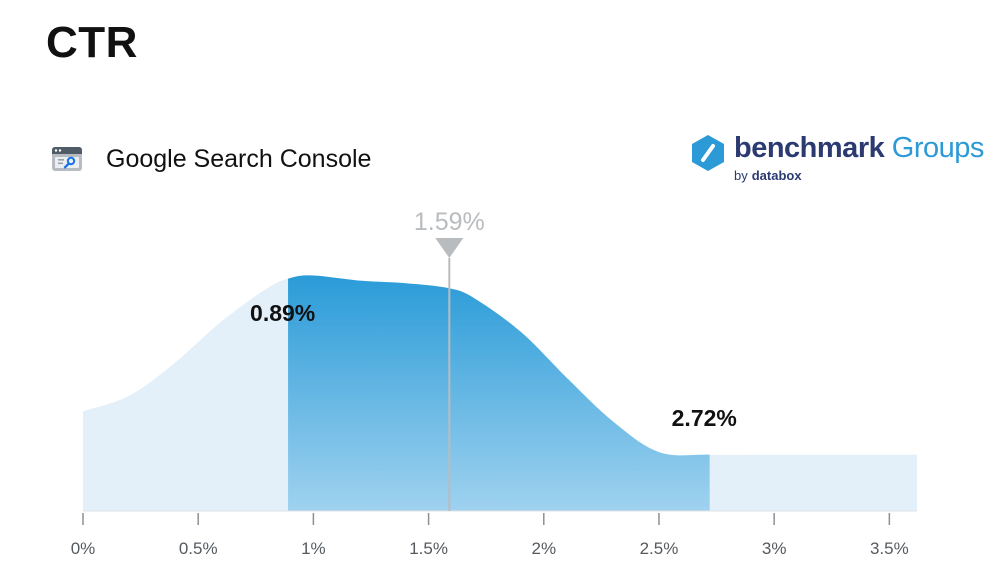 The width and height of the screenshot is (1000, 563). I want to click on x-tick-label: 3.5%, so click(889, 548).